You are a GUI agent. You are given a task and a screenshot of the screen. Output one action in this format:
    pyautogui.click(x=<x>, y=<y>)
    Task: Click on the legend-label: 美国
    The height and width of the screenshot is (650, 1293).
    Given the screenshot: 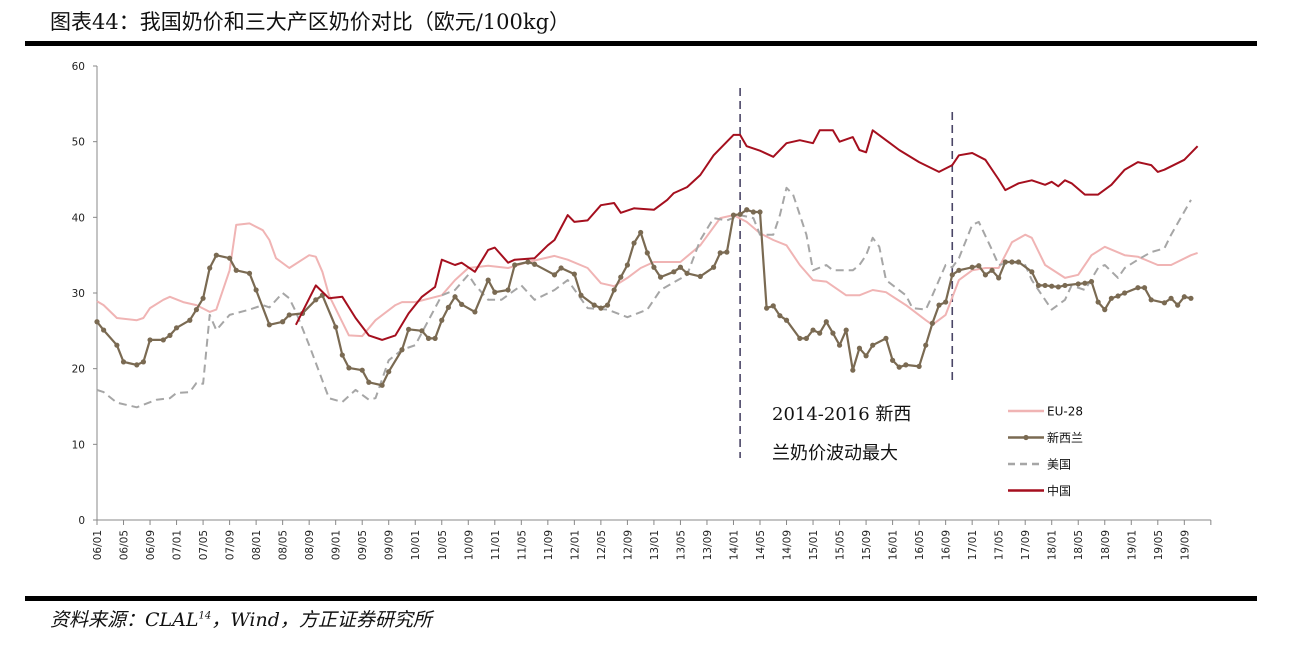 What is the action you would take?
    pyautogui.click(x=1059, y=465)
    